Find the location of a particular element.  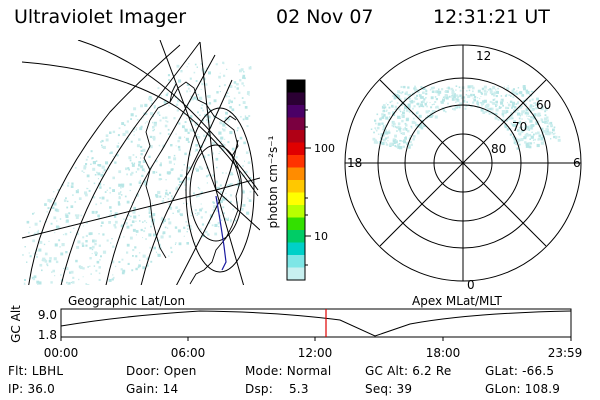

coastline is located at coordinates (192, 183).